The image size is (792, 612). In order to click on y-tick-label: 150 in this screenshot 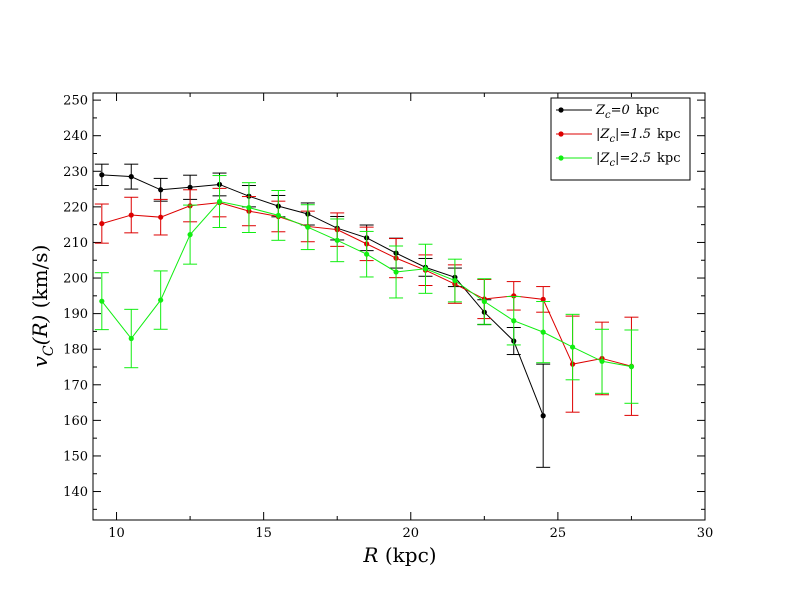, I will do `click(75, 456)`.